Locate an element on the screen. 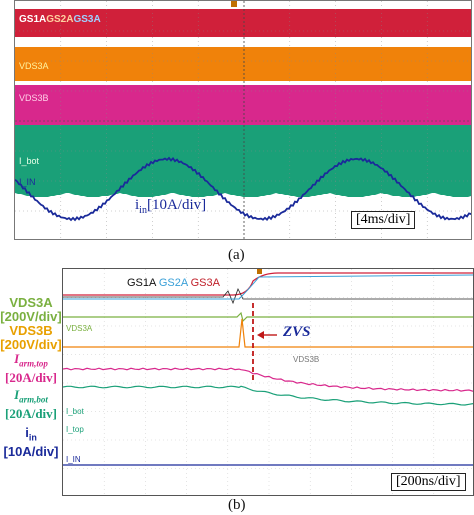 Image resolution: width=474 pixels, height=515 pixels. timebase-a: [4ms/div] is located at coordinates (383, 220).